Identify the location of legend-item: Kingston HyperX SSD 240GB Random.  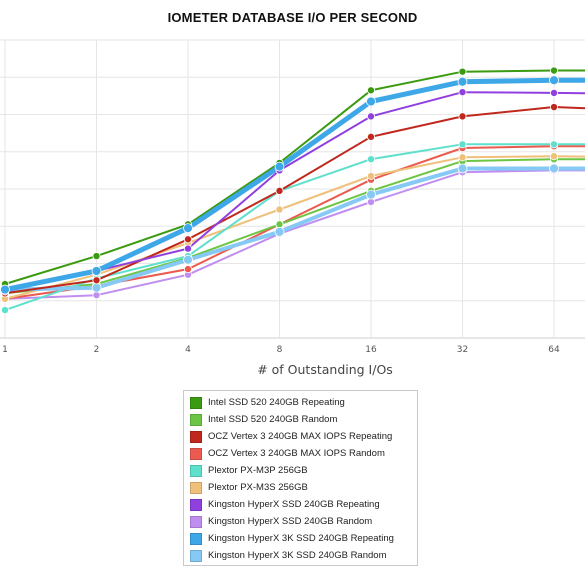
(300, 521).